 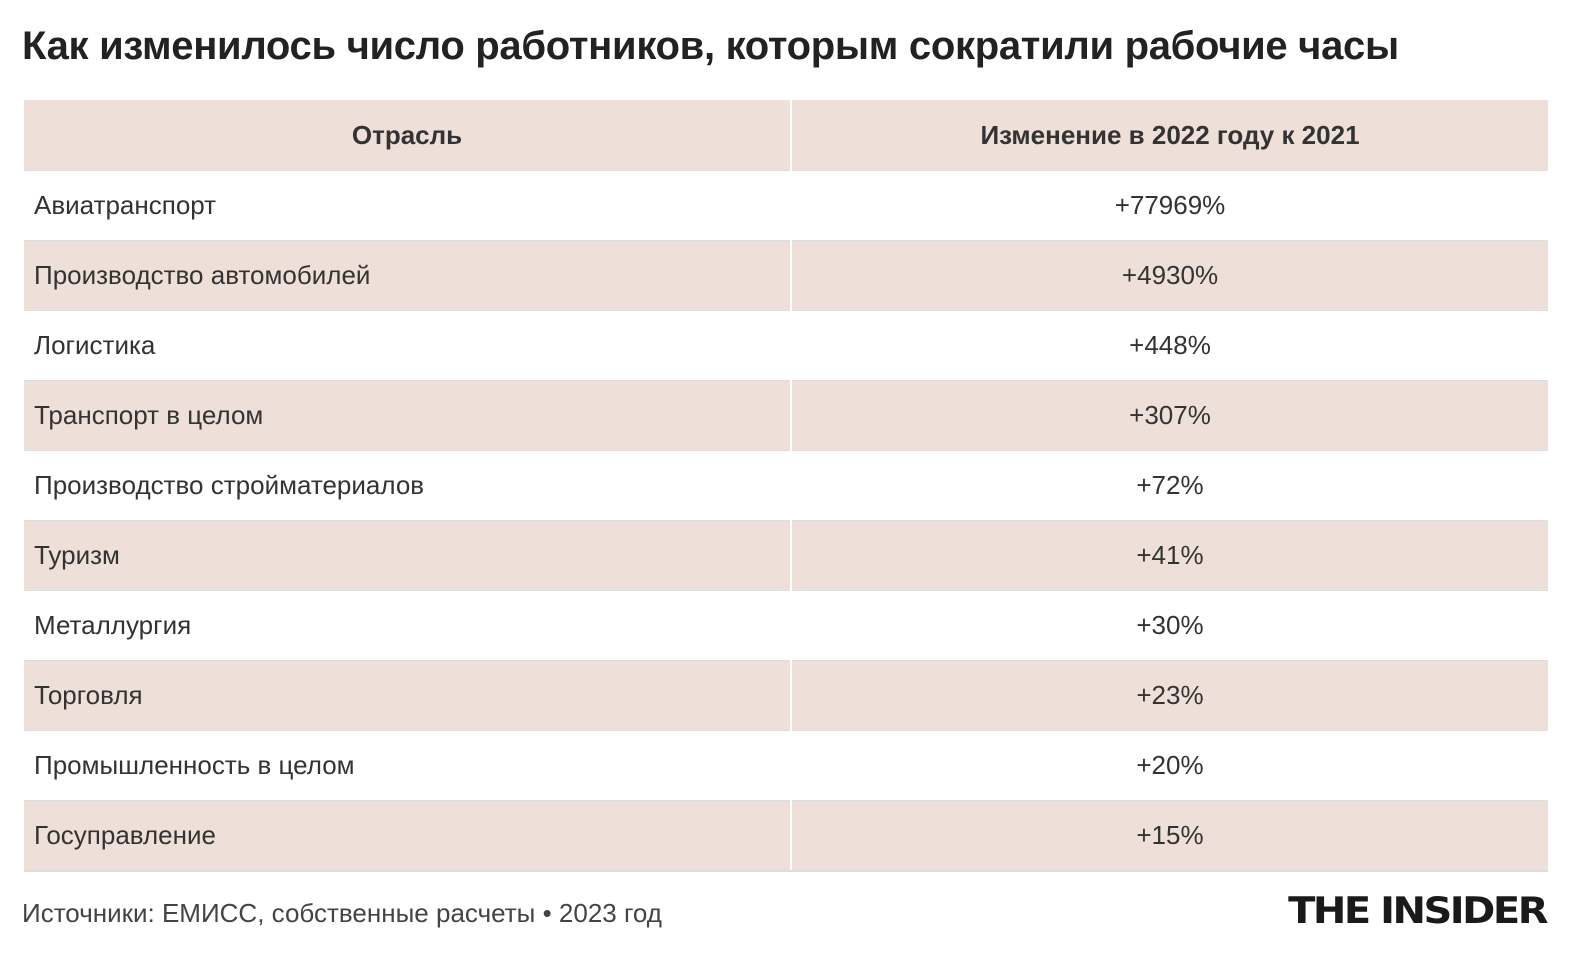 I want to click on change-cell: +77969%, so click(x=1169, y=205).